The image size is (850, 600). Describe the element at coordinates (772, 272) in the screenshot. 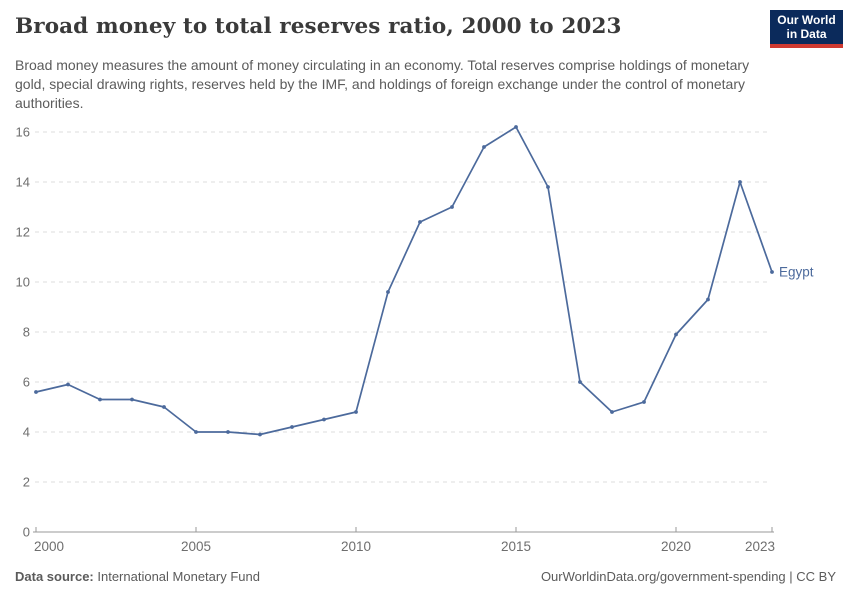

I see `data-point-egypt-2023` at that location.